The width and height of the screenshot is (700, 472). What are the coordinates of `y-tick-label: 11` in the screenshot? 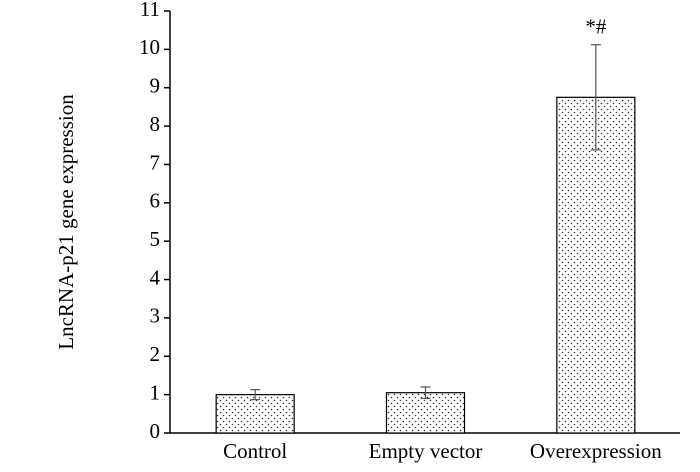 It's located at (150, 10).